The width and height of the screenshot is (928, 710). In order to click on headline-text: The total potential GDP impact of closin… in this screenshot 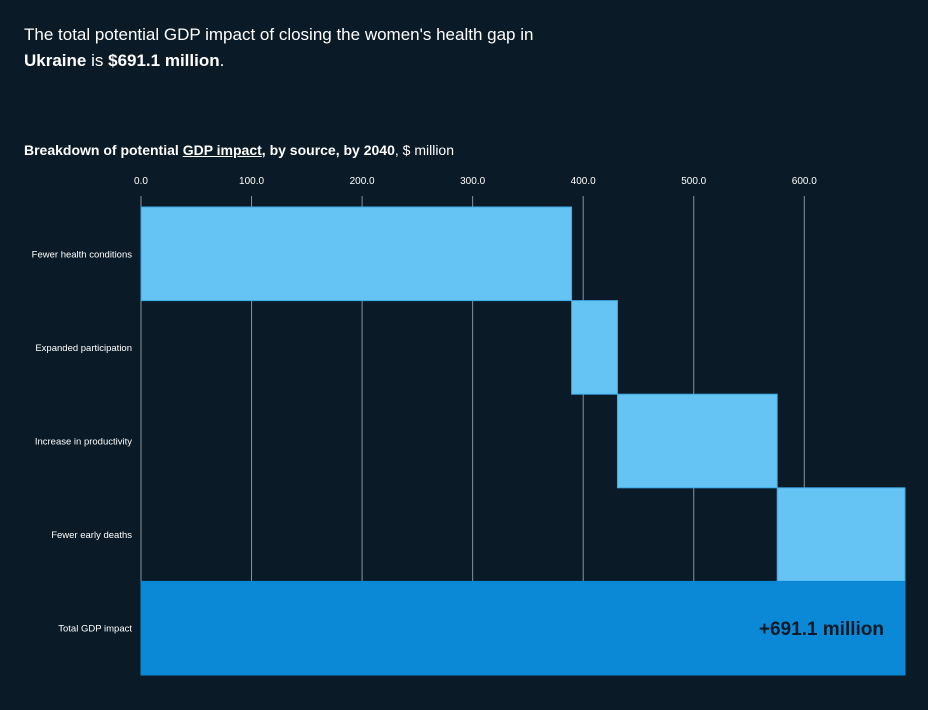, I will do `click(279, 34)`.